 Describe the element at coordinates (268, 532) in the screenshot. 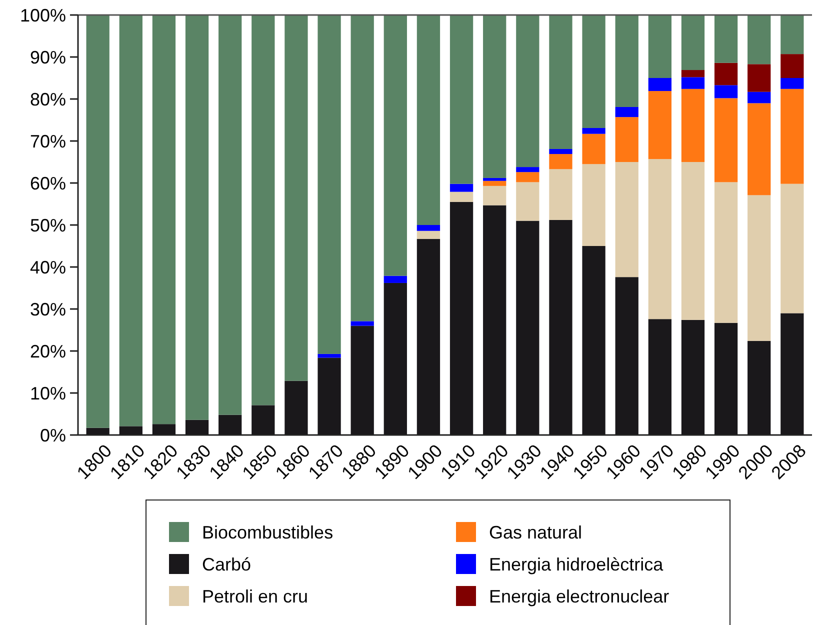

I see `legend-label: Biocombustibles` at that location.